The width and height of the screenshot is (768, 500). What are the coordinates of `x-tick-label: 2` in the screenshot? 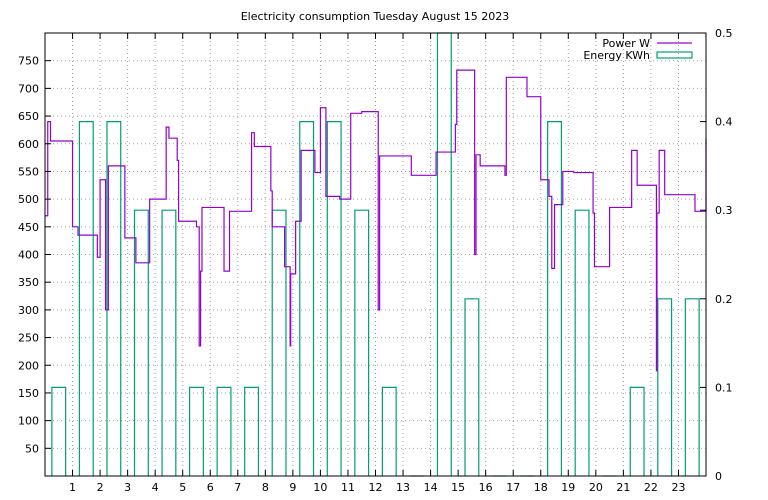 It's located at (100, 487).